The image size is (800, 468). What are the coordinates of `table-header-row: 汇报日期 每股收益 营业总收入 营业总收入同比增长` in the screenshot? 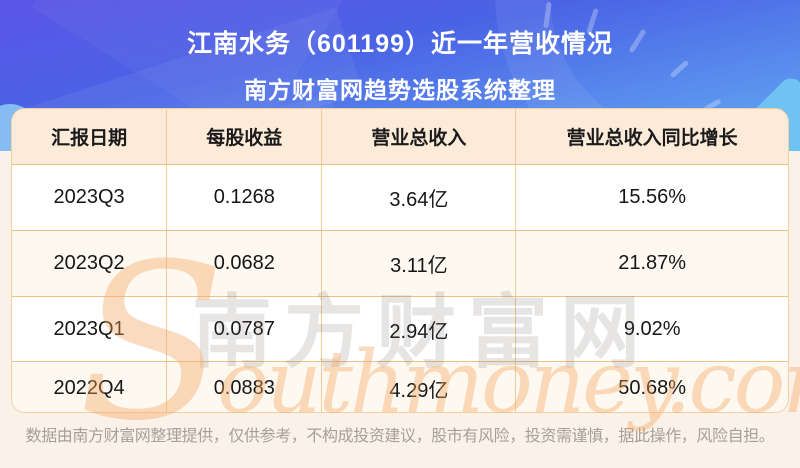 It's located at (400, 136).